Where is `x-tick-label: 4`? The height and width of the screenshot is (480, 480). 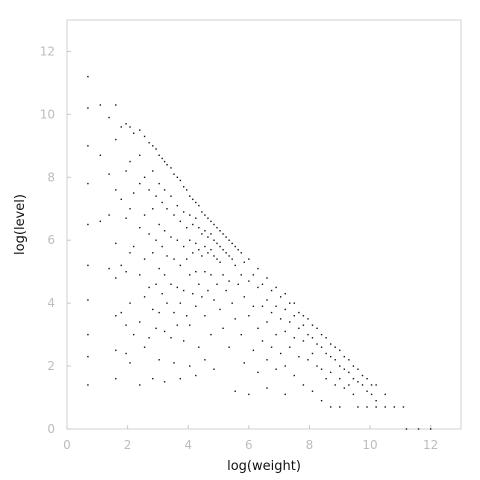
x-tick-label: 4 is located at coordinates (188, 445).